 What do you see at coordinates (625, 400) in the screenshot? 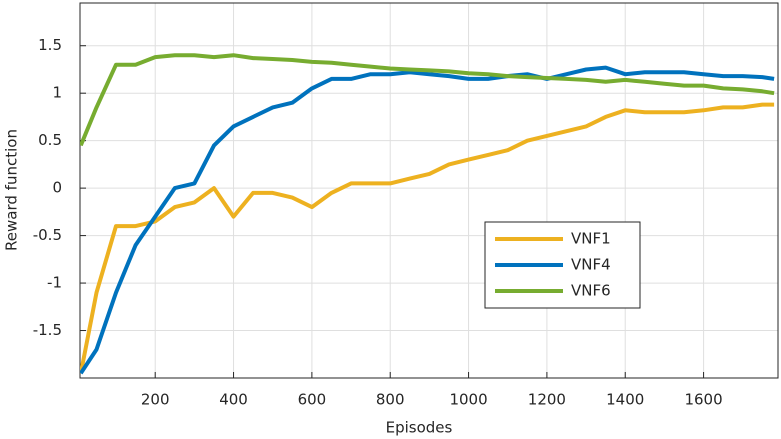
I see `x-tick-label: 1400` at bounding box center [625, 400].